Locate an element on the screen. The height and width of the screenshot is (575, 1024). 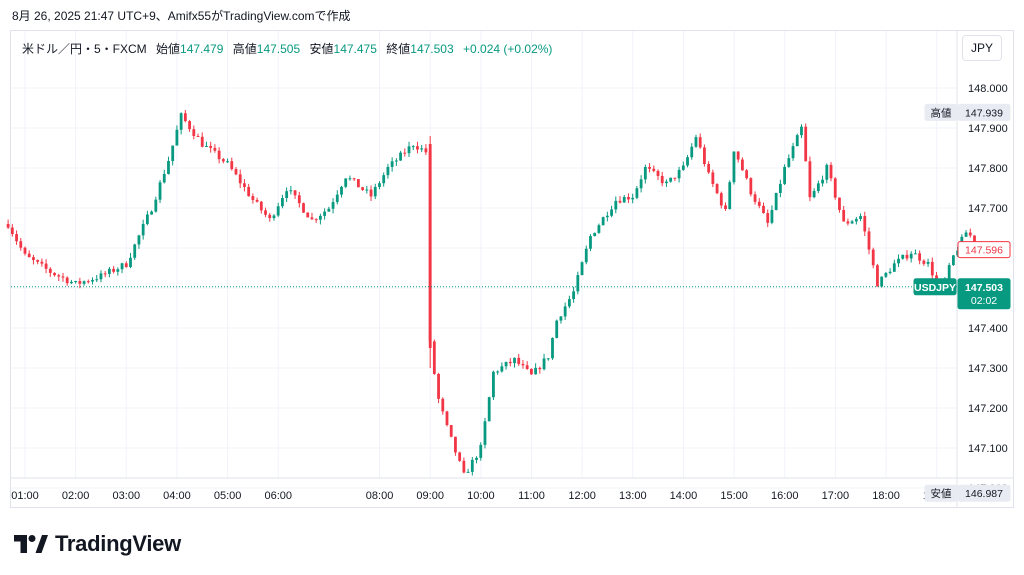
legend-open: 147.479 is located at coordinates (202, 49).